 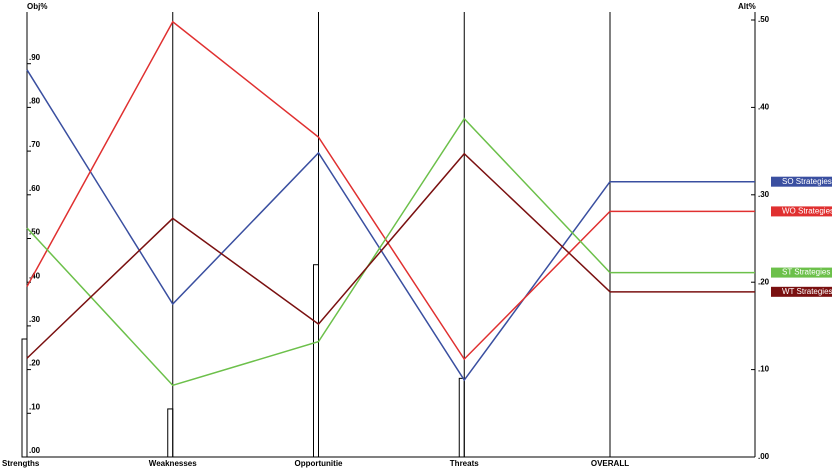 I want to click on legend-entry: WT Strategies, so click(x=801, y=291).